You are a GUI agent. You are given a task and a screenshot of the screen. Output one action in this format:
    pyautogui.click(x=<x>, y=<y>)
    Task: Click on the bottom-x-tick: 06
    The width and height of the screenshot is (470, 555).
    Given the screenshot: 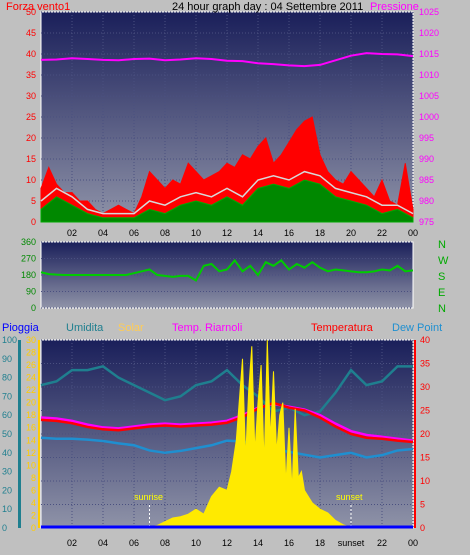 What is the action you would take?
    pyautogui.click(x=134, y=543)
    